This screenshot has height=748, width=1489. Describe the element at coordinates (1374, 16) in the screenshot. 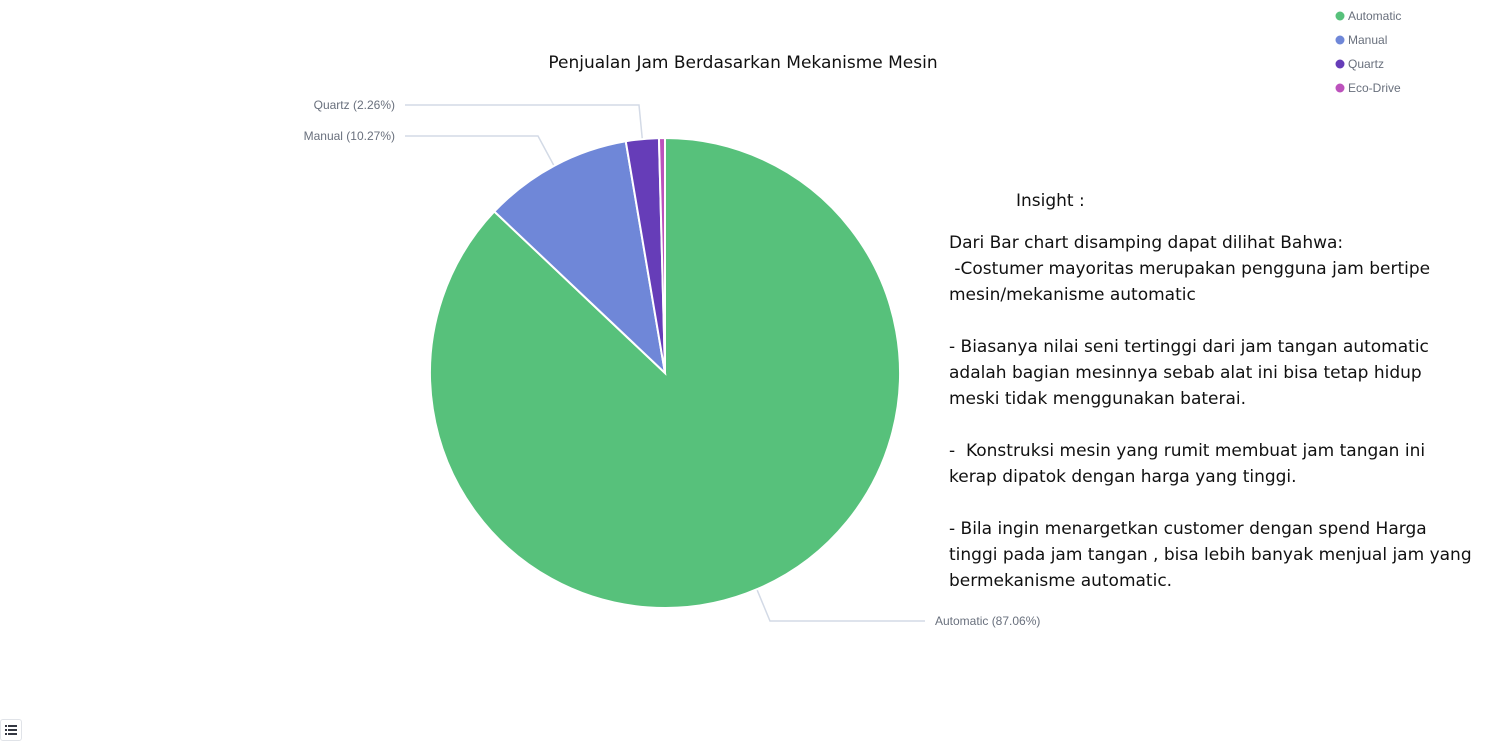

I see `legend-label: Automatic` at that location.